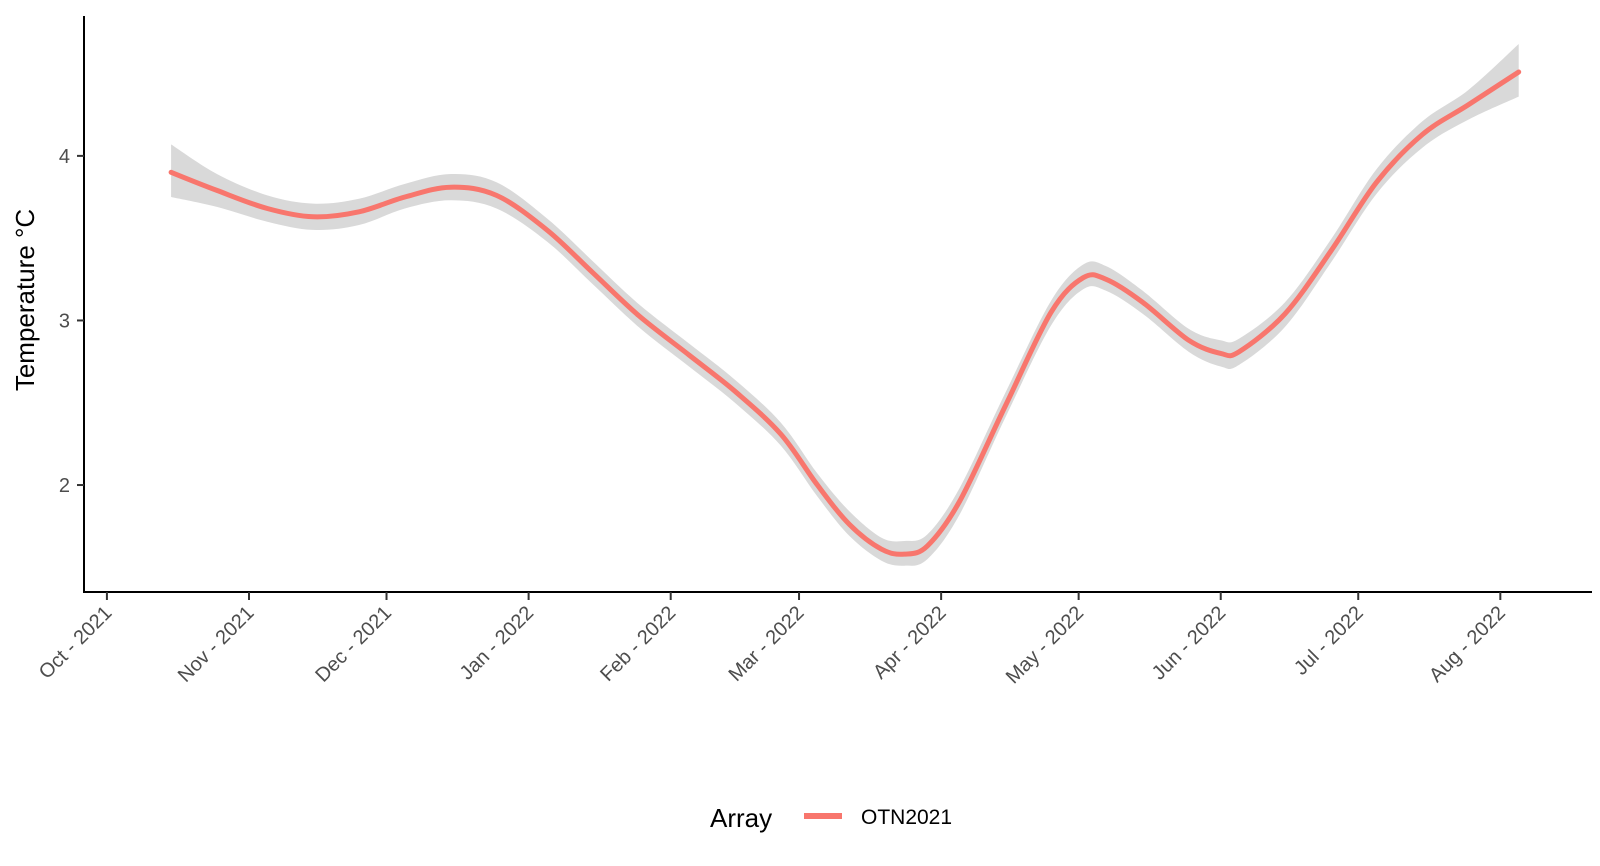 Image resolution: width=1600 pixels, height=866 pixels. Describe the element at coordinates (64, 157) in the screenshot. I see `y-tick-label: 4` at that location.